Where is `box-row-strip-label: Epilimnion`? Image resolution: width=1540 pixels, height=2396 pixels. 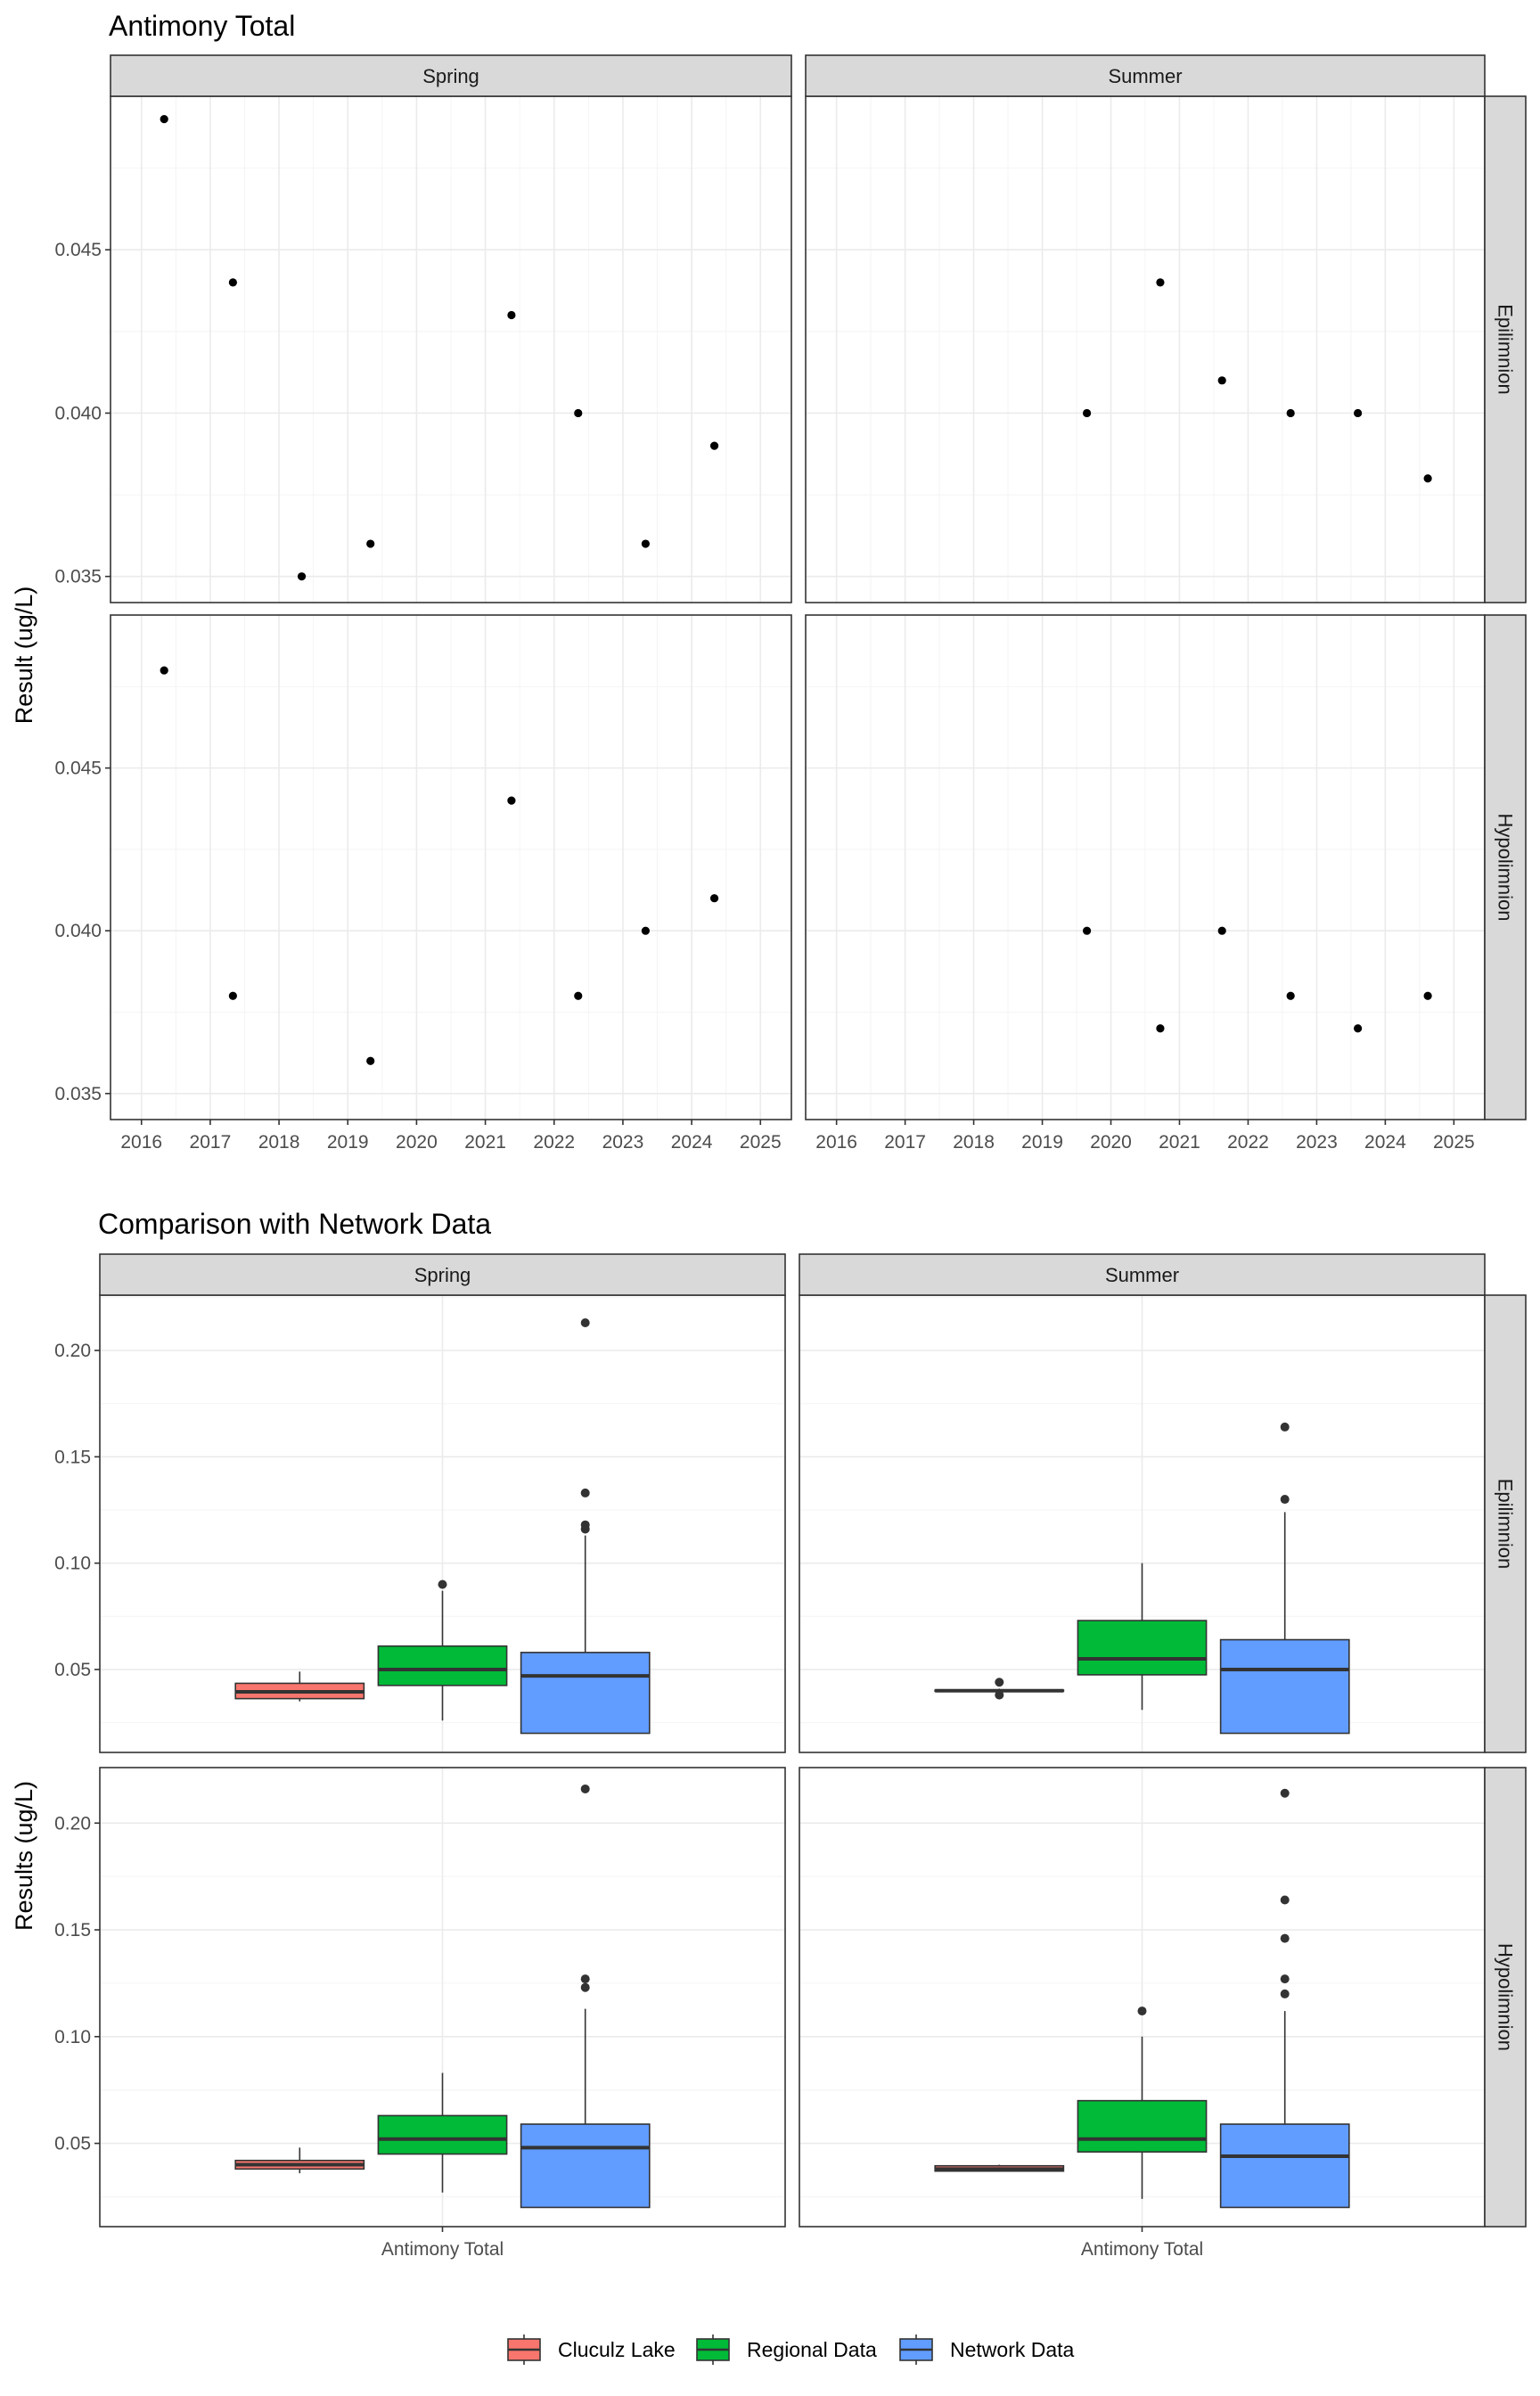
box-row-strip-label: Epilimnion is located at coordinates (1506, 1524).